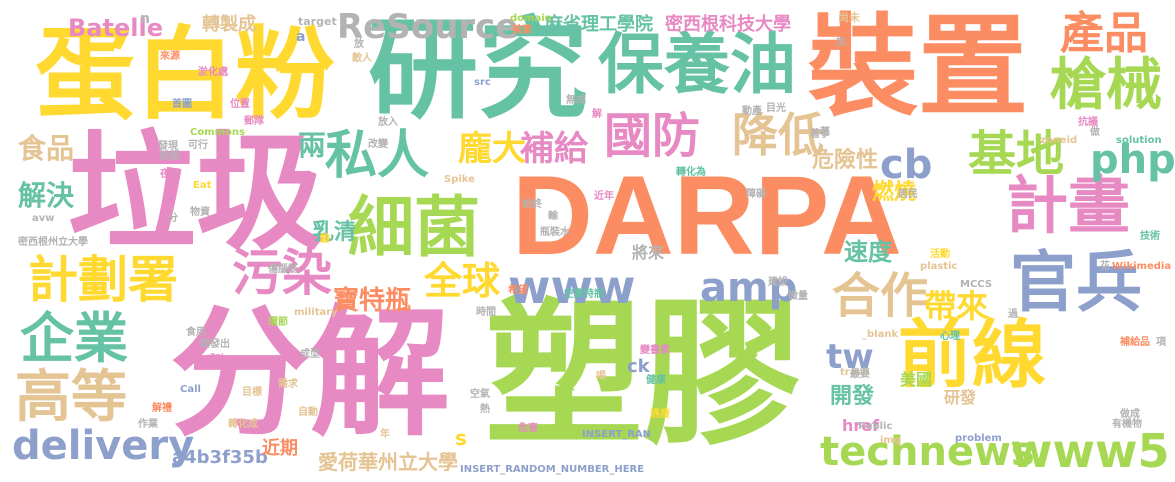  What do you see at coordinates (707, 215) in the screenshot?
I see `word-darpa: DARPA` at bounding box center [707, 215].